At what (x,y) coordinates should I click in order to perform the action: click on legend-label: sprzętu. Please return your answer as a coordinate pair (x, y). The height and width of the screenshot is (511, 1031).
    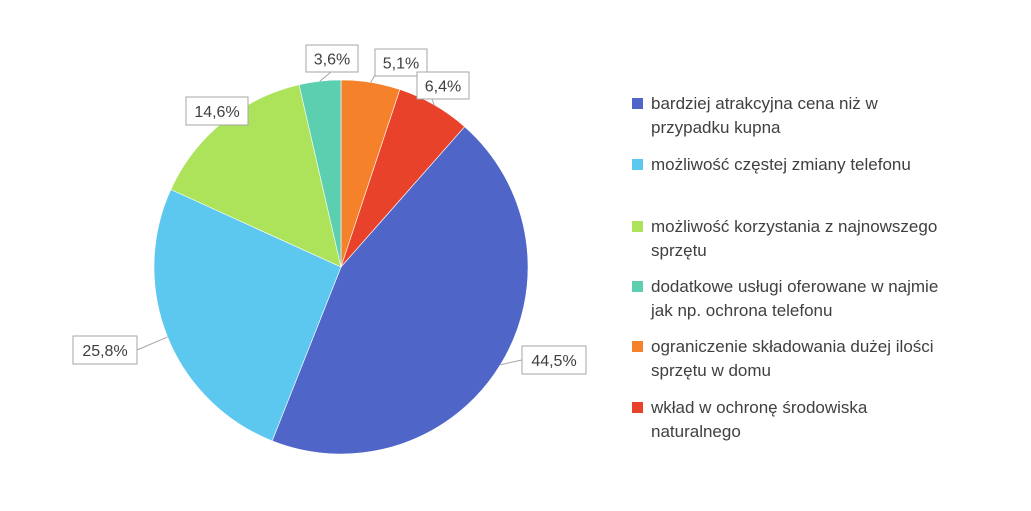
    Looking at the image, I should click on (679, 250).